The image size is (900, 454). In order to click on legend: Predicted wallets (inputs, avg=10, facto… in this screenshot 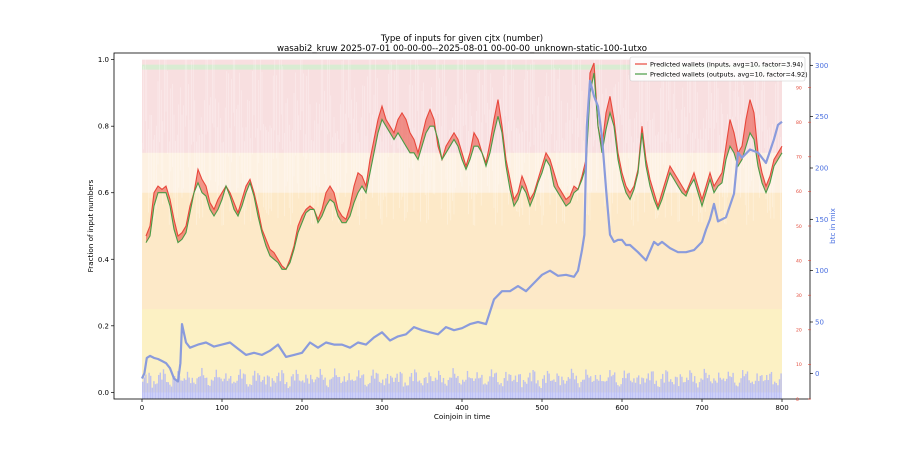, I will do `click(718, 69)`.